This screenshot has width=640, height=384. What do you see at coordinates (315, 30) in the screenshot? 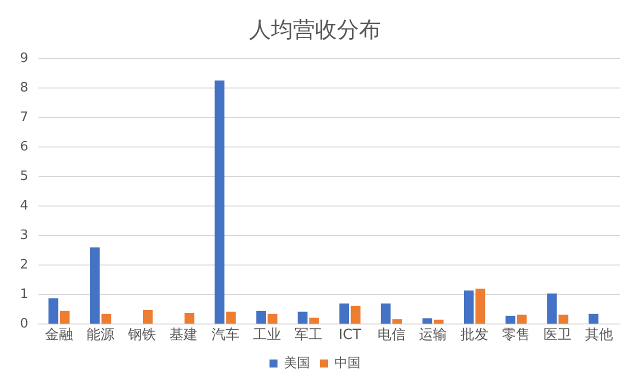
I see `chart-title: 人均营收分布` at bounding box center [315, 30].